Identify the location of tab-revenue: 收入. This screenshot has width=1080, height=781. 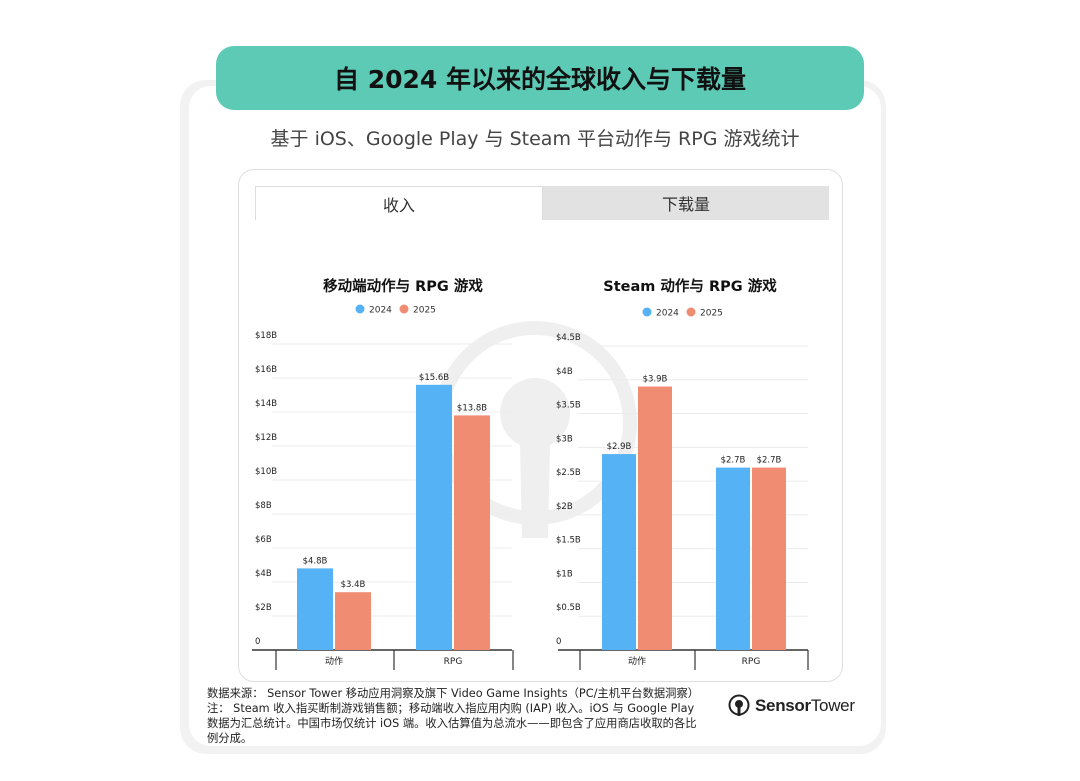
(399, 203).